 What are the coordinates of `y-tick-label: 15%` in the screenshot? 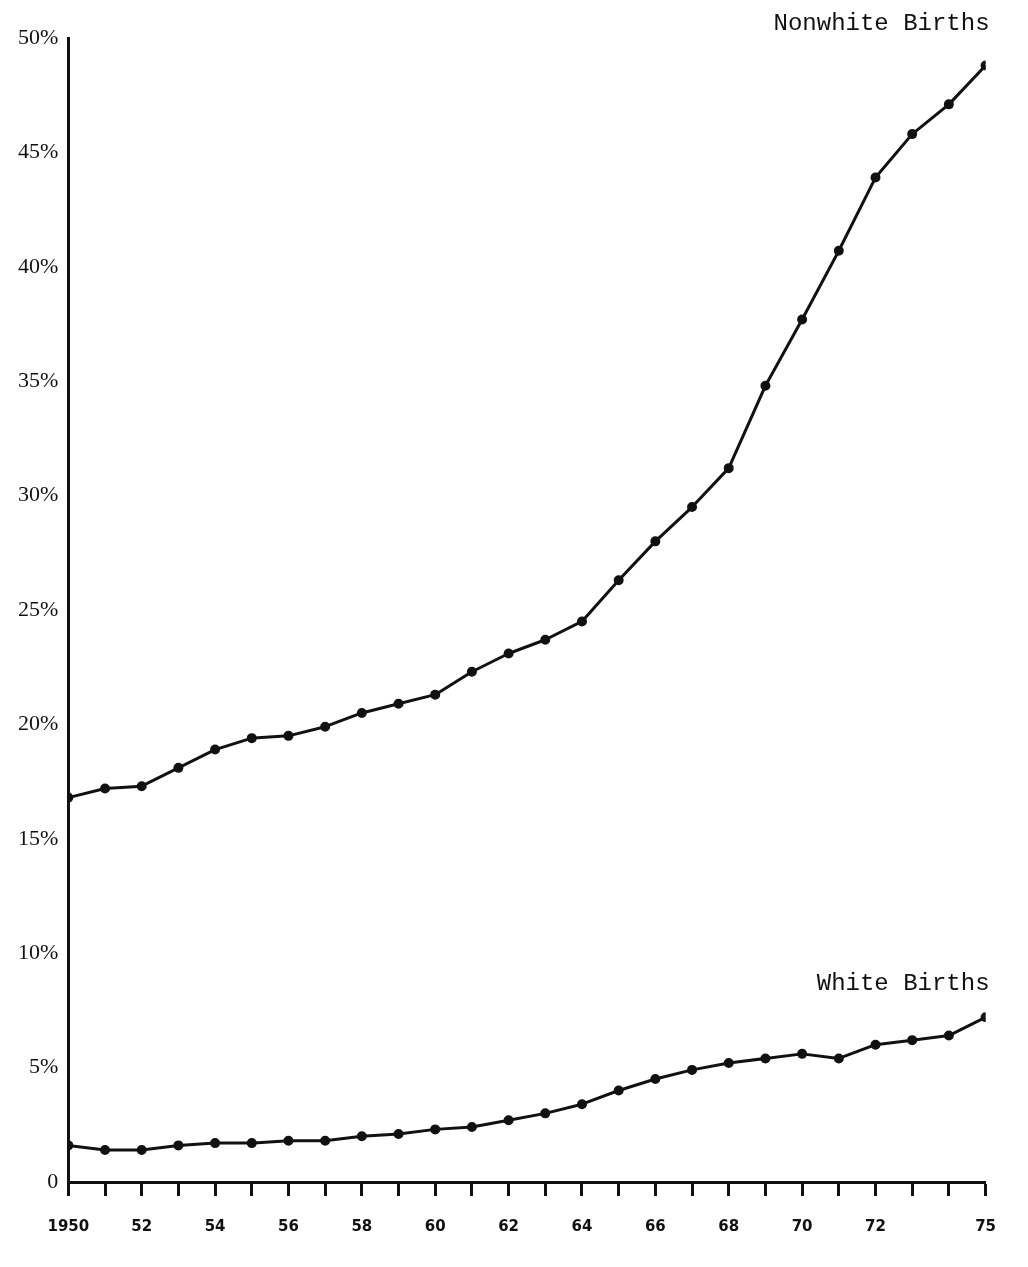 It's located at (38, 837).